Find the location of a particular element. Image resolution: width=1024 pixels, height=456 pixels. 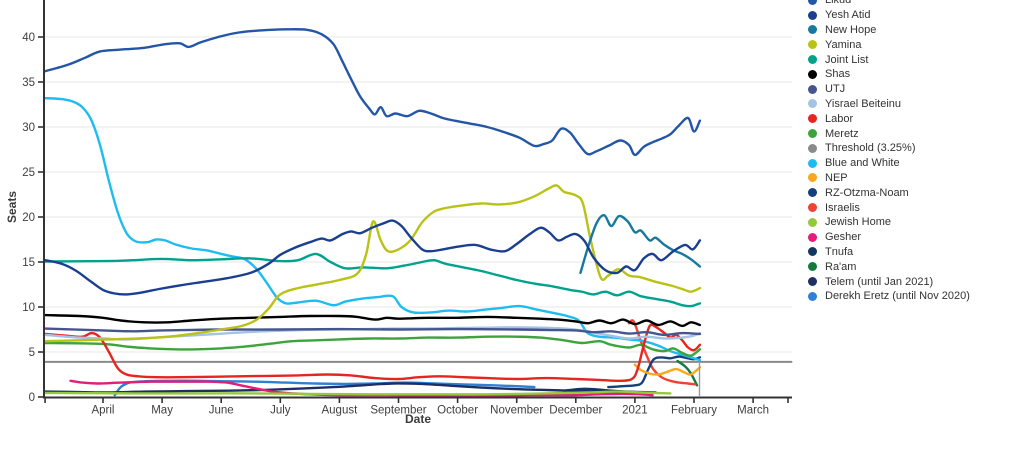

series-line-ra-am is located at coordinates (687, 373).